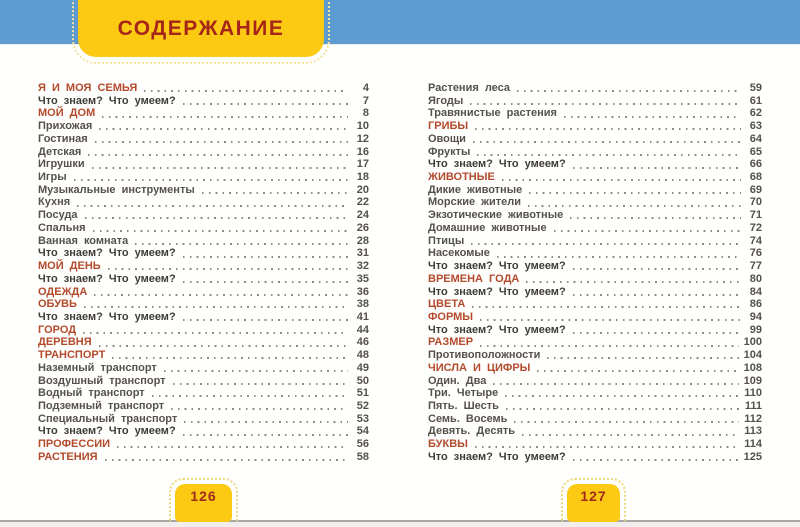 This screenshot has height=527, width=800. I want to click on toc-entry-page-number: 110, so click(753, 393).